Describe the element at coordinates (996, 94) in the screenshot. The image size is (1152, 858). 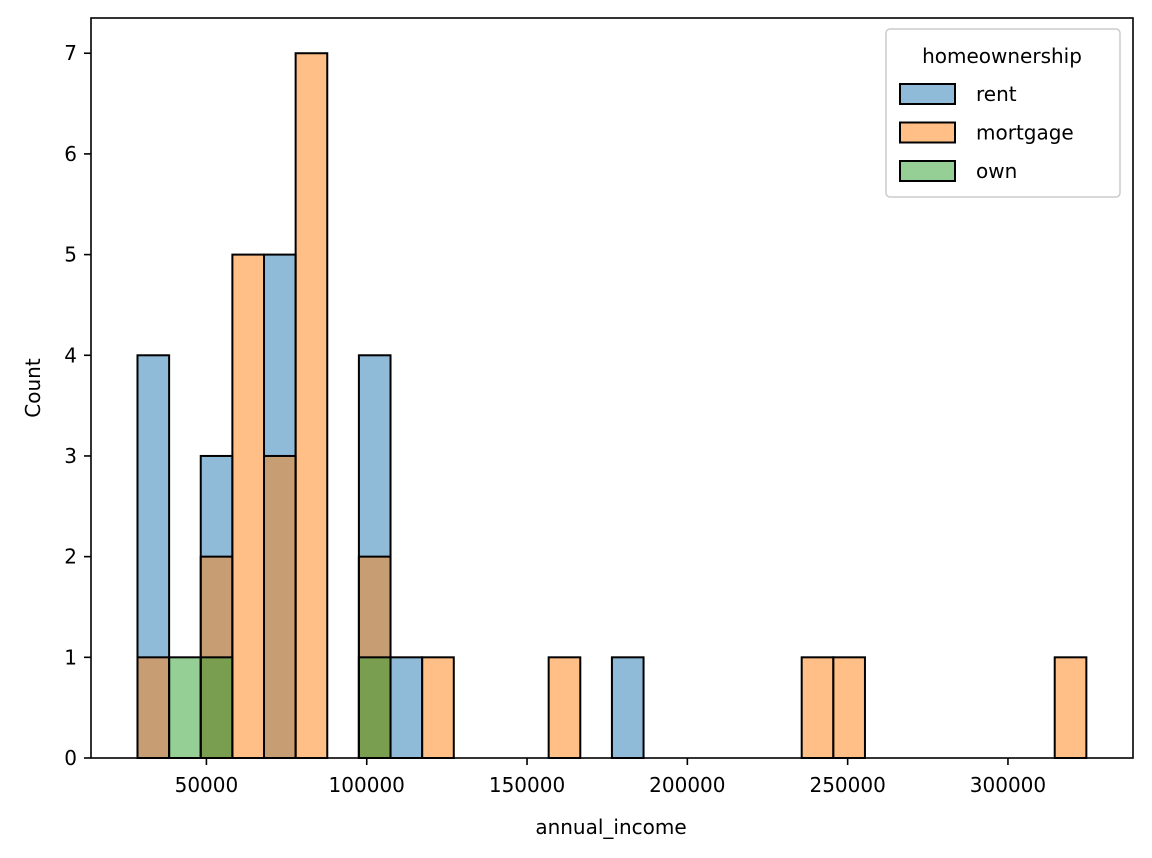
I see `legend-label-rent: rent` at that location.